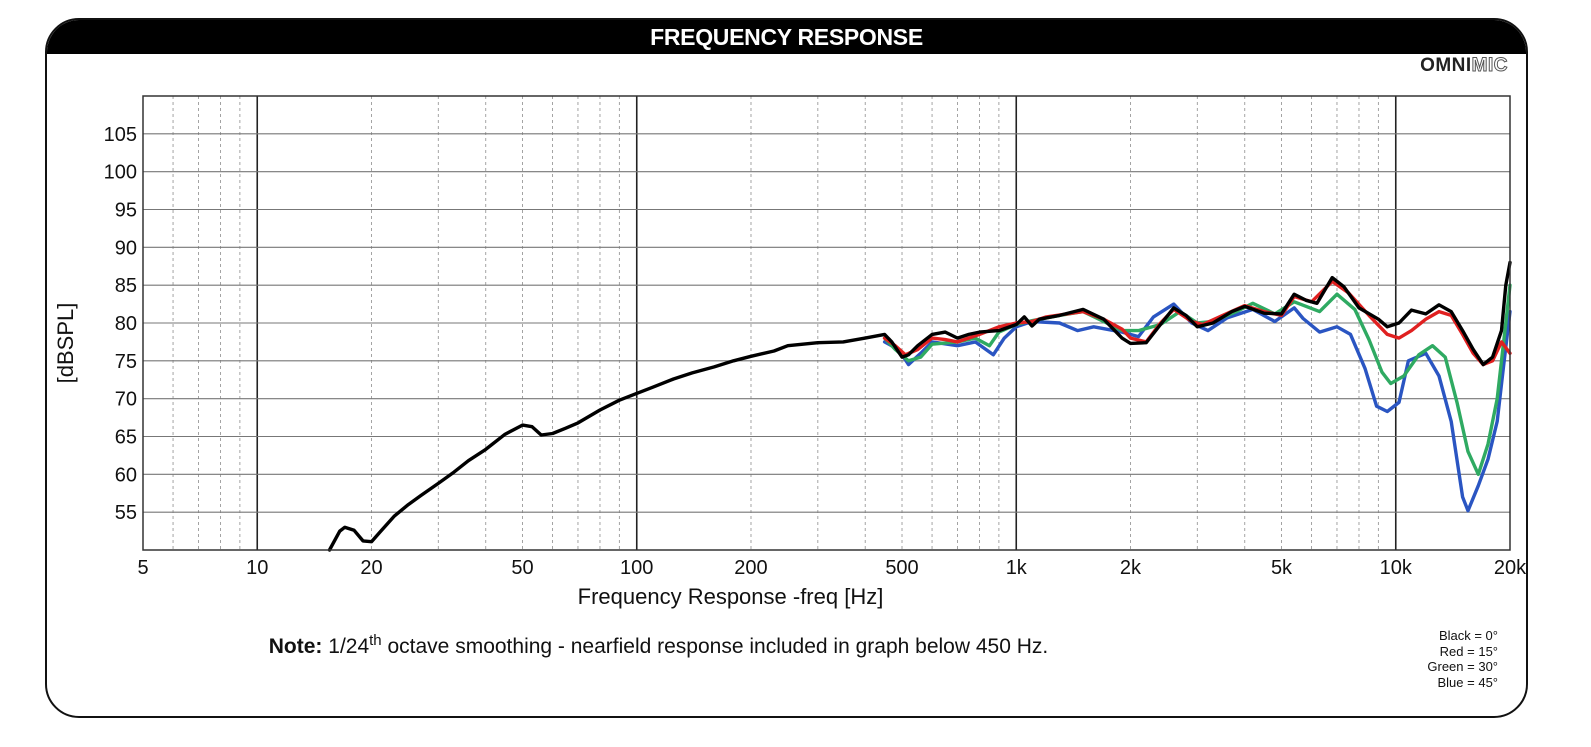 The height and width of the screenshot is (747, 1591). What do you see at coordinates (126, 286) in the screenshot?
I see `y-tick-label: 85` at bounding box center [126, 286].